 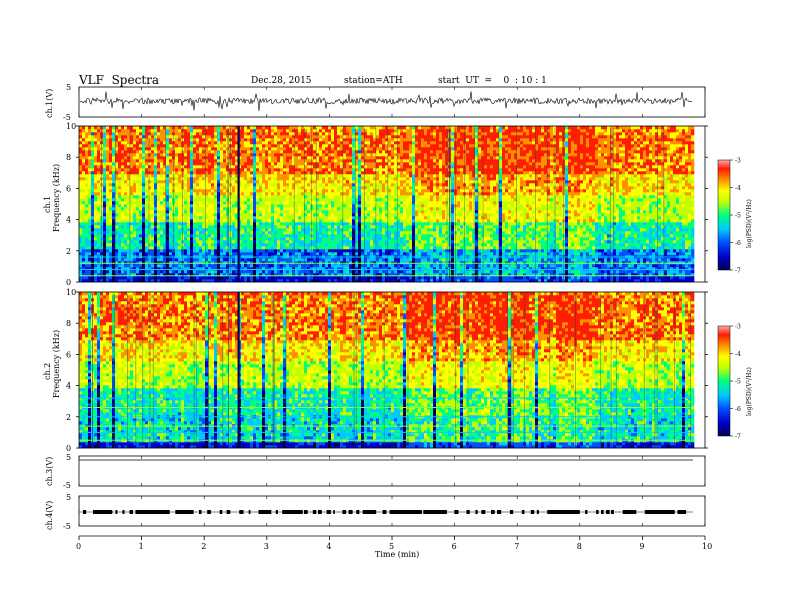 What do you see at coordinates (68, 497) in the screenshot?
I see `ch4-ytick-top: 5` at bounding box center [68, 497].